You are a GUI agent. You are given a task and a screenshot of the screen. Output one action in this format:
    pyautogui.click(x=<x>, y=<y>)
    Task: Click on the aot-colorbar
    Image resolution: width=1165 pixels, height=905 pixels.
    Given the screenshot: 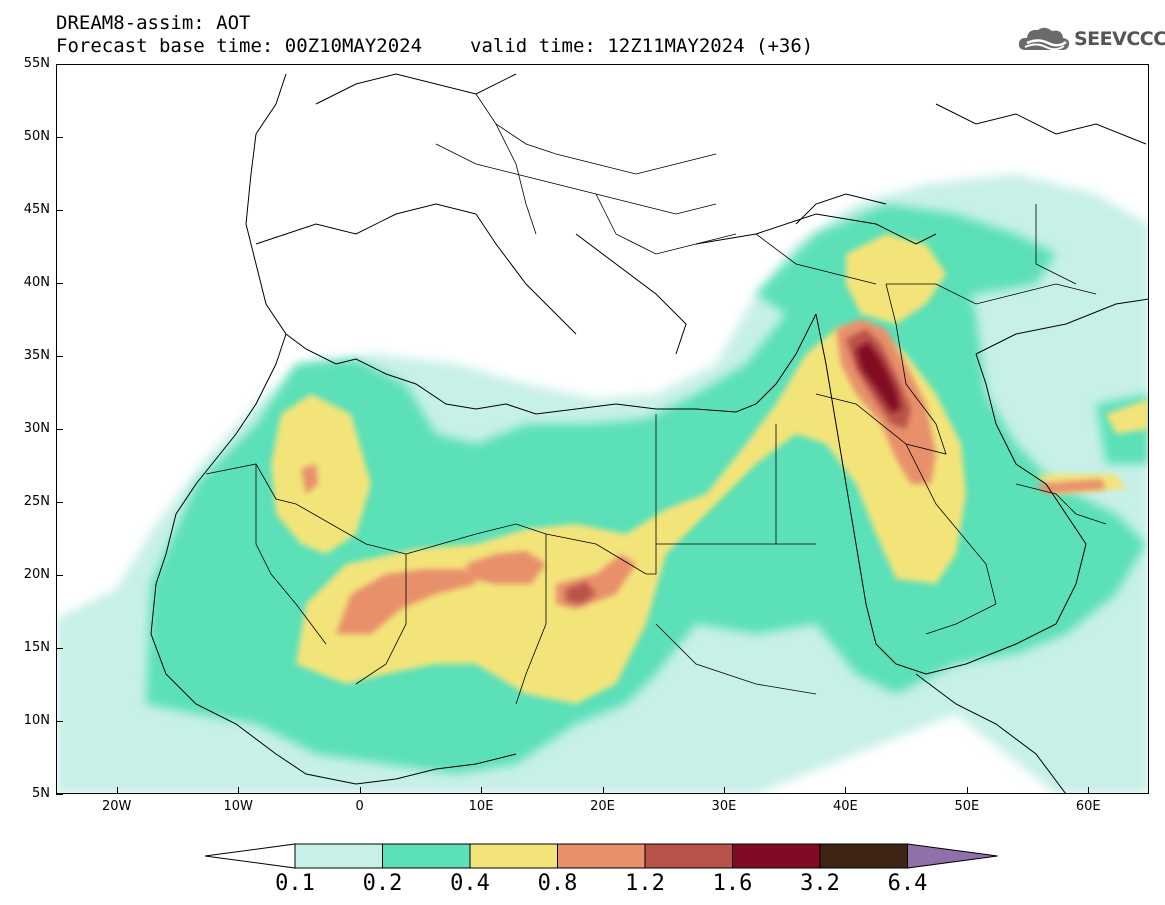 What is the action you would take?
    pyautogui.click(x=601, y=856)
    